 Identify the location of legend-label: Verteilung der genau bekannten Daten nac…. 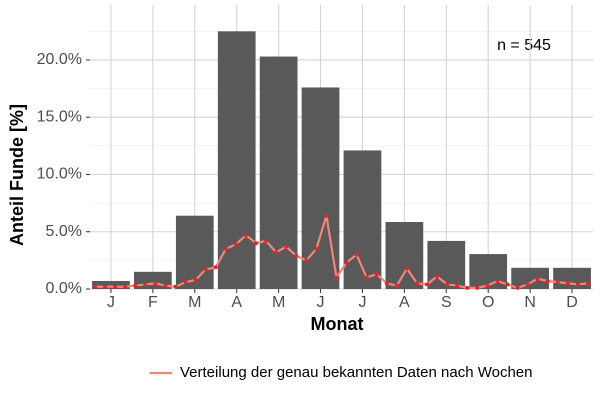
(356, 372).